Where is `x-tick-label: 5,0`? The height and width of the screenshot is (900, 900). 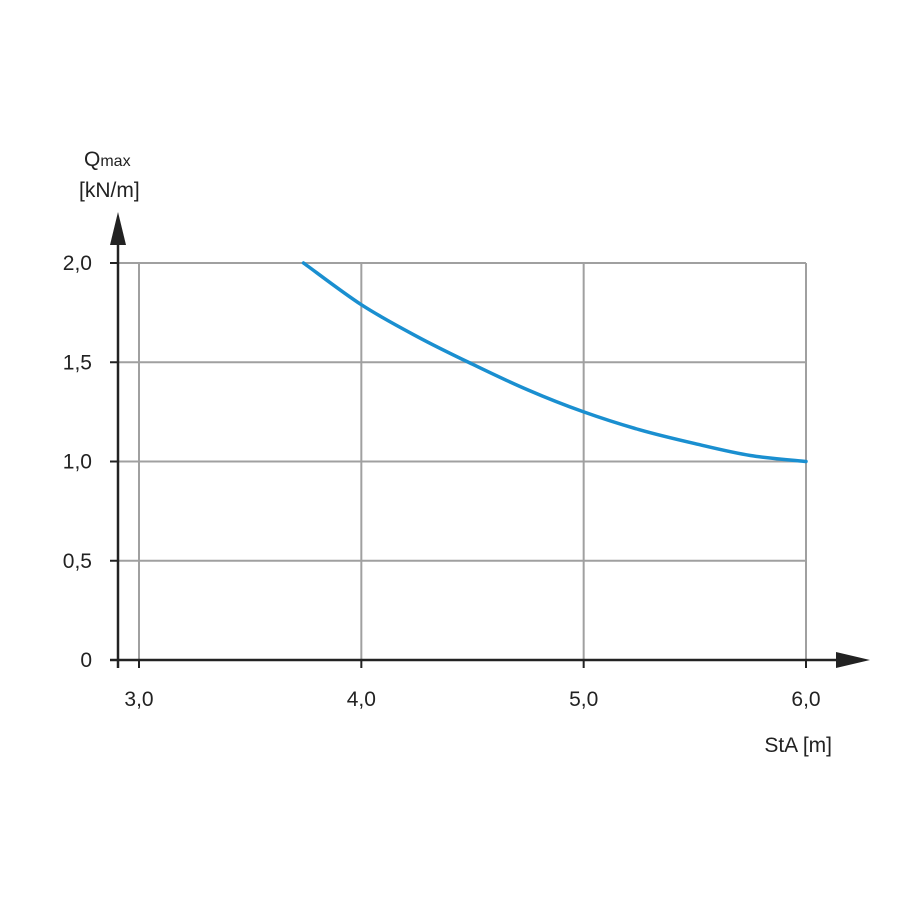
x-tick-label: 5,0 is located at coordinates (583, 699).